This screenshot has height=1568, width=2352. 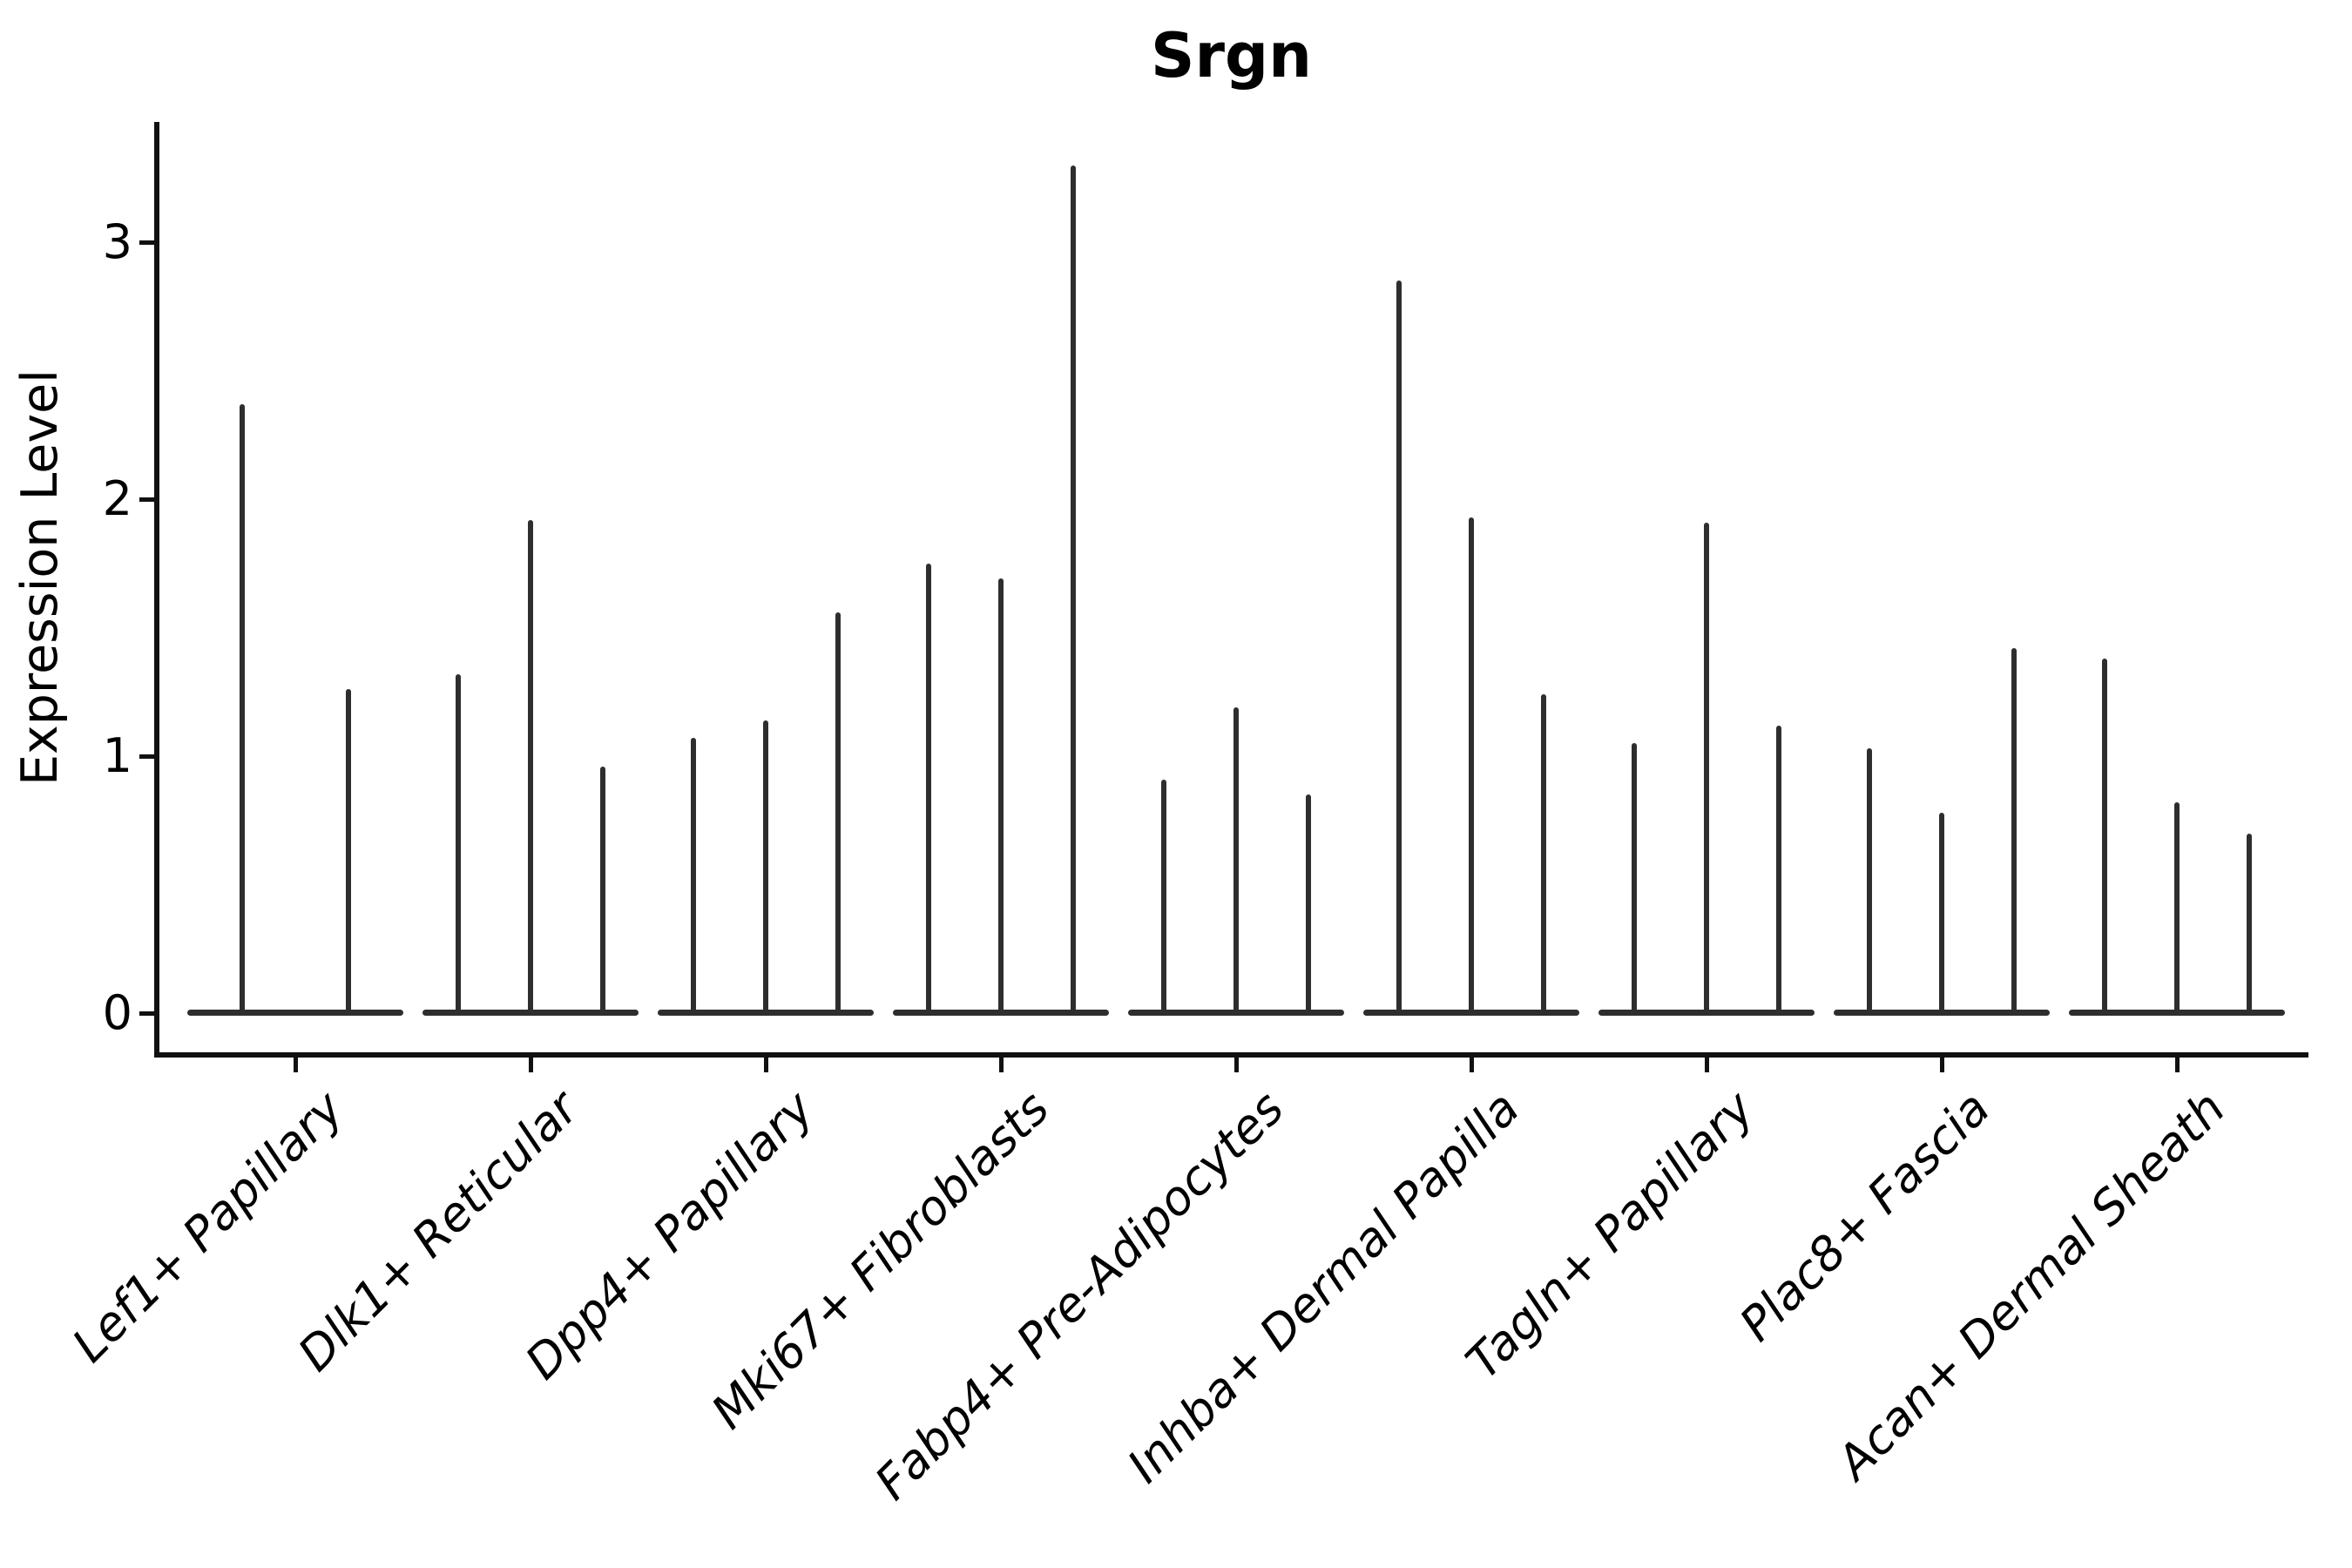 I want to click on x-tick-label: Inhba+ Dermal Papilla, so click(x=1324, y=1287).